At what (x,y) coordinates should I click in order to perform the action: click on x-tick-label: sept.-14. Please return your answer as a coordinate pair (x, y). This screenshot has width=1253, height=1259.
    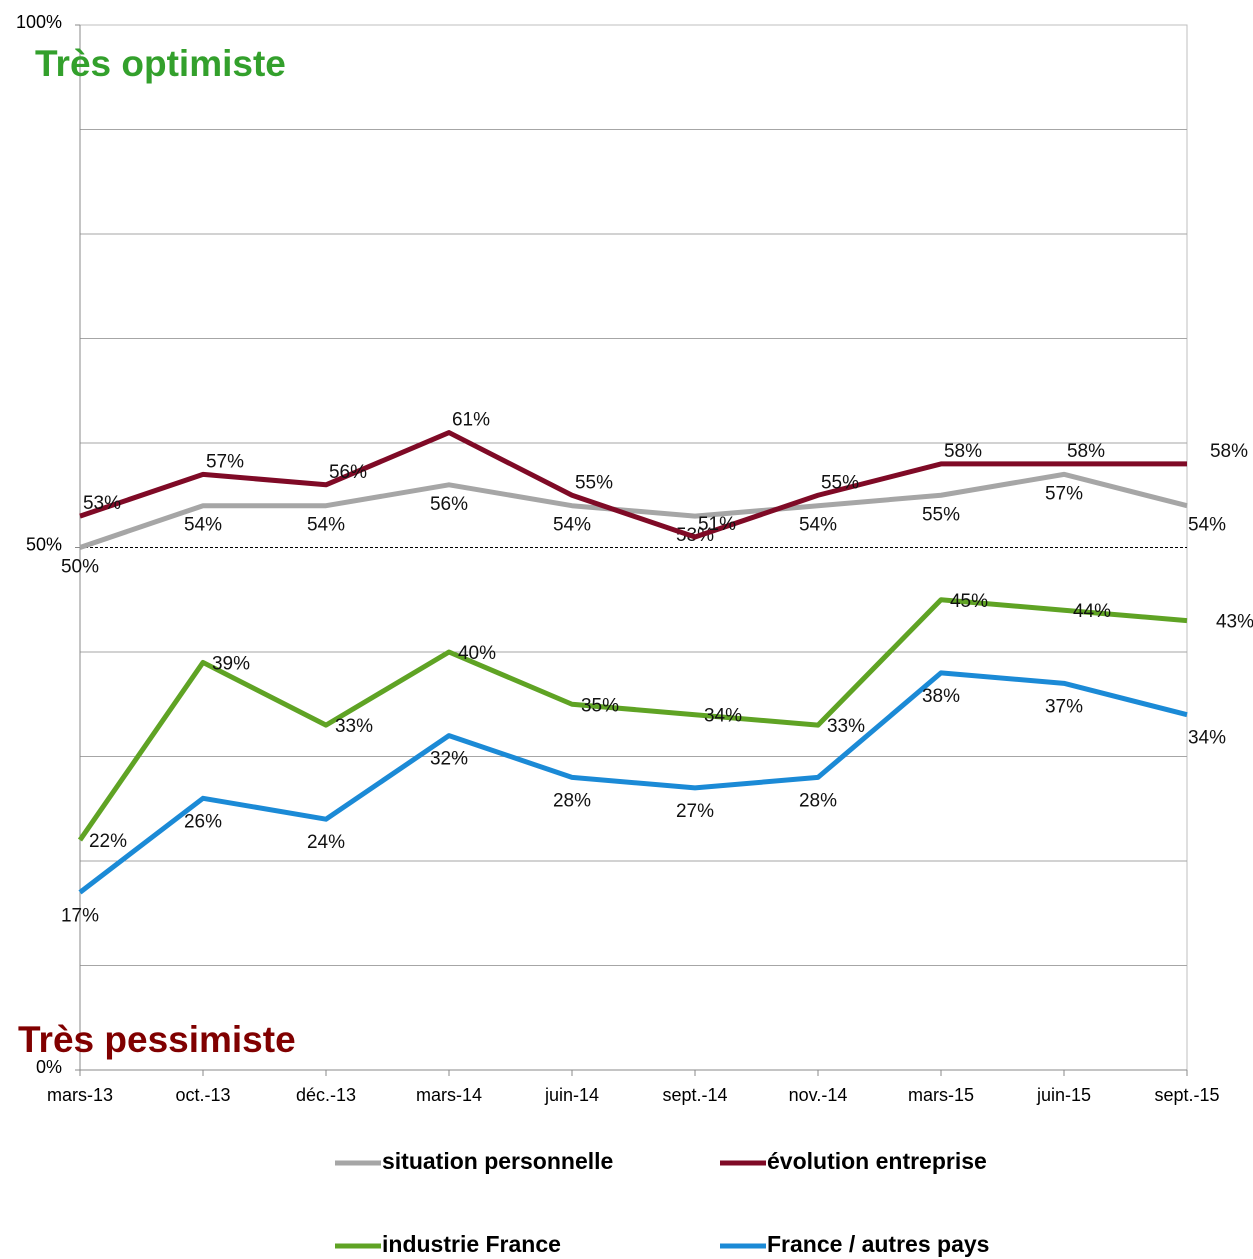
    Looking at the image, I should click on (694, 1095).